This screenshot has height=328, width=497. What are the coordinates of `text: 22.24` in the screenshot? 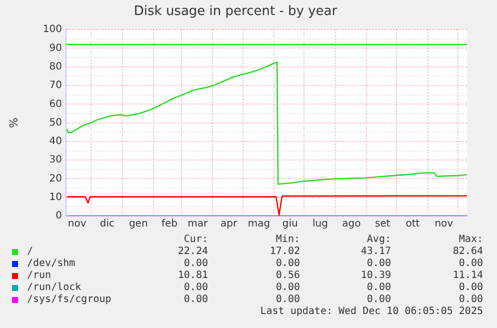 It's located at (193, 252).